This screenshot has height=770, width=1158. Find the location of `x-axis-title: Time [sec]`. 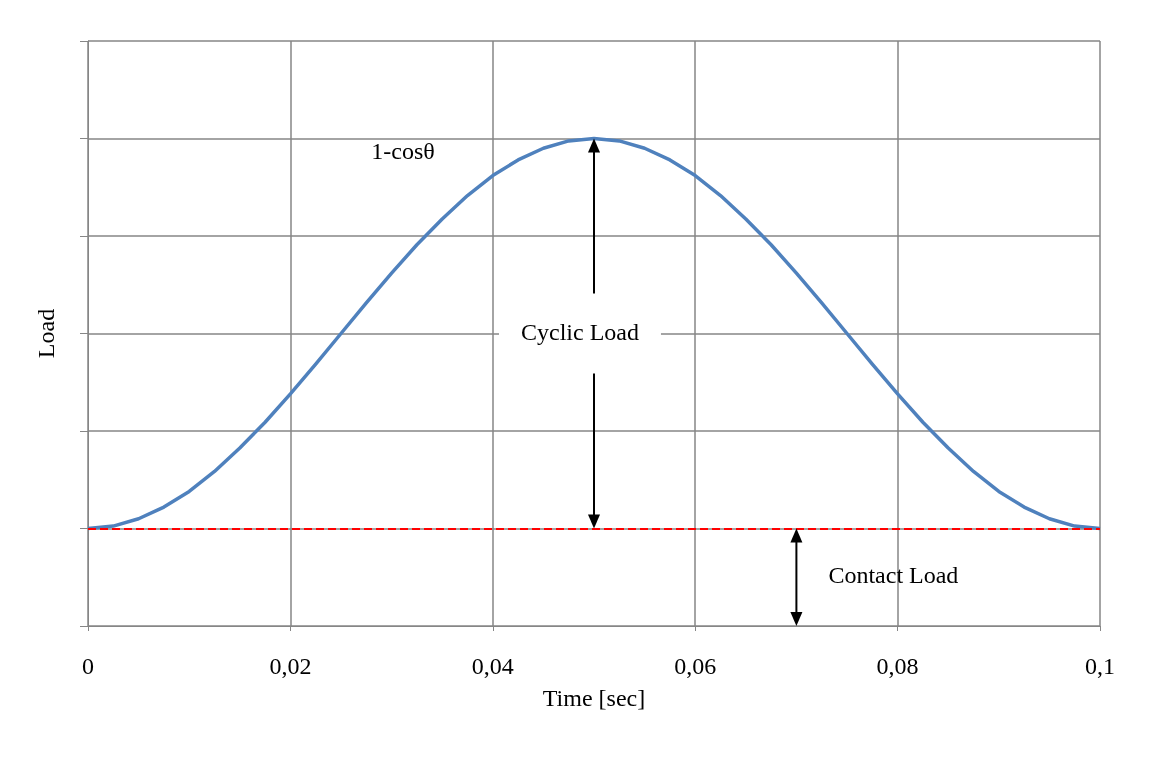

x-axis-title: Time [sec] is located at coordinates (594, 698).